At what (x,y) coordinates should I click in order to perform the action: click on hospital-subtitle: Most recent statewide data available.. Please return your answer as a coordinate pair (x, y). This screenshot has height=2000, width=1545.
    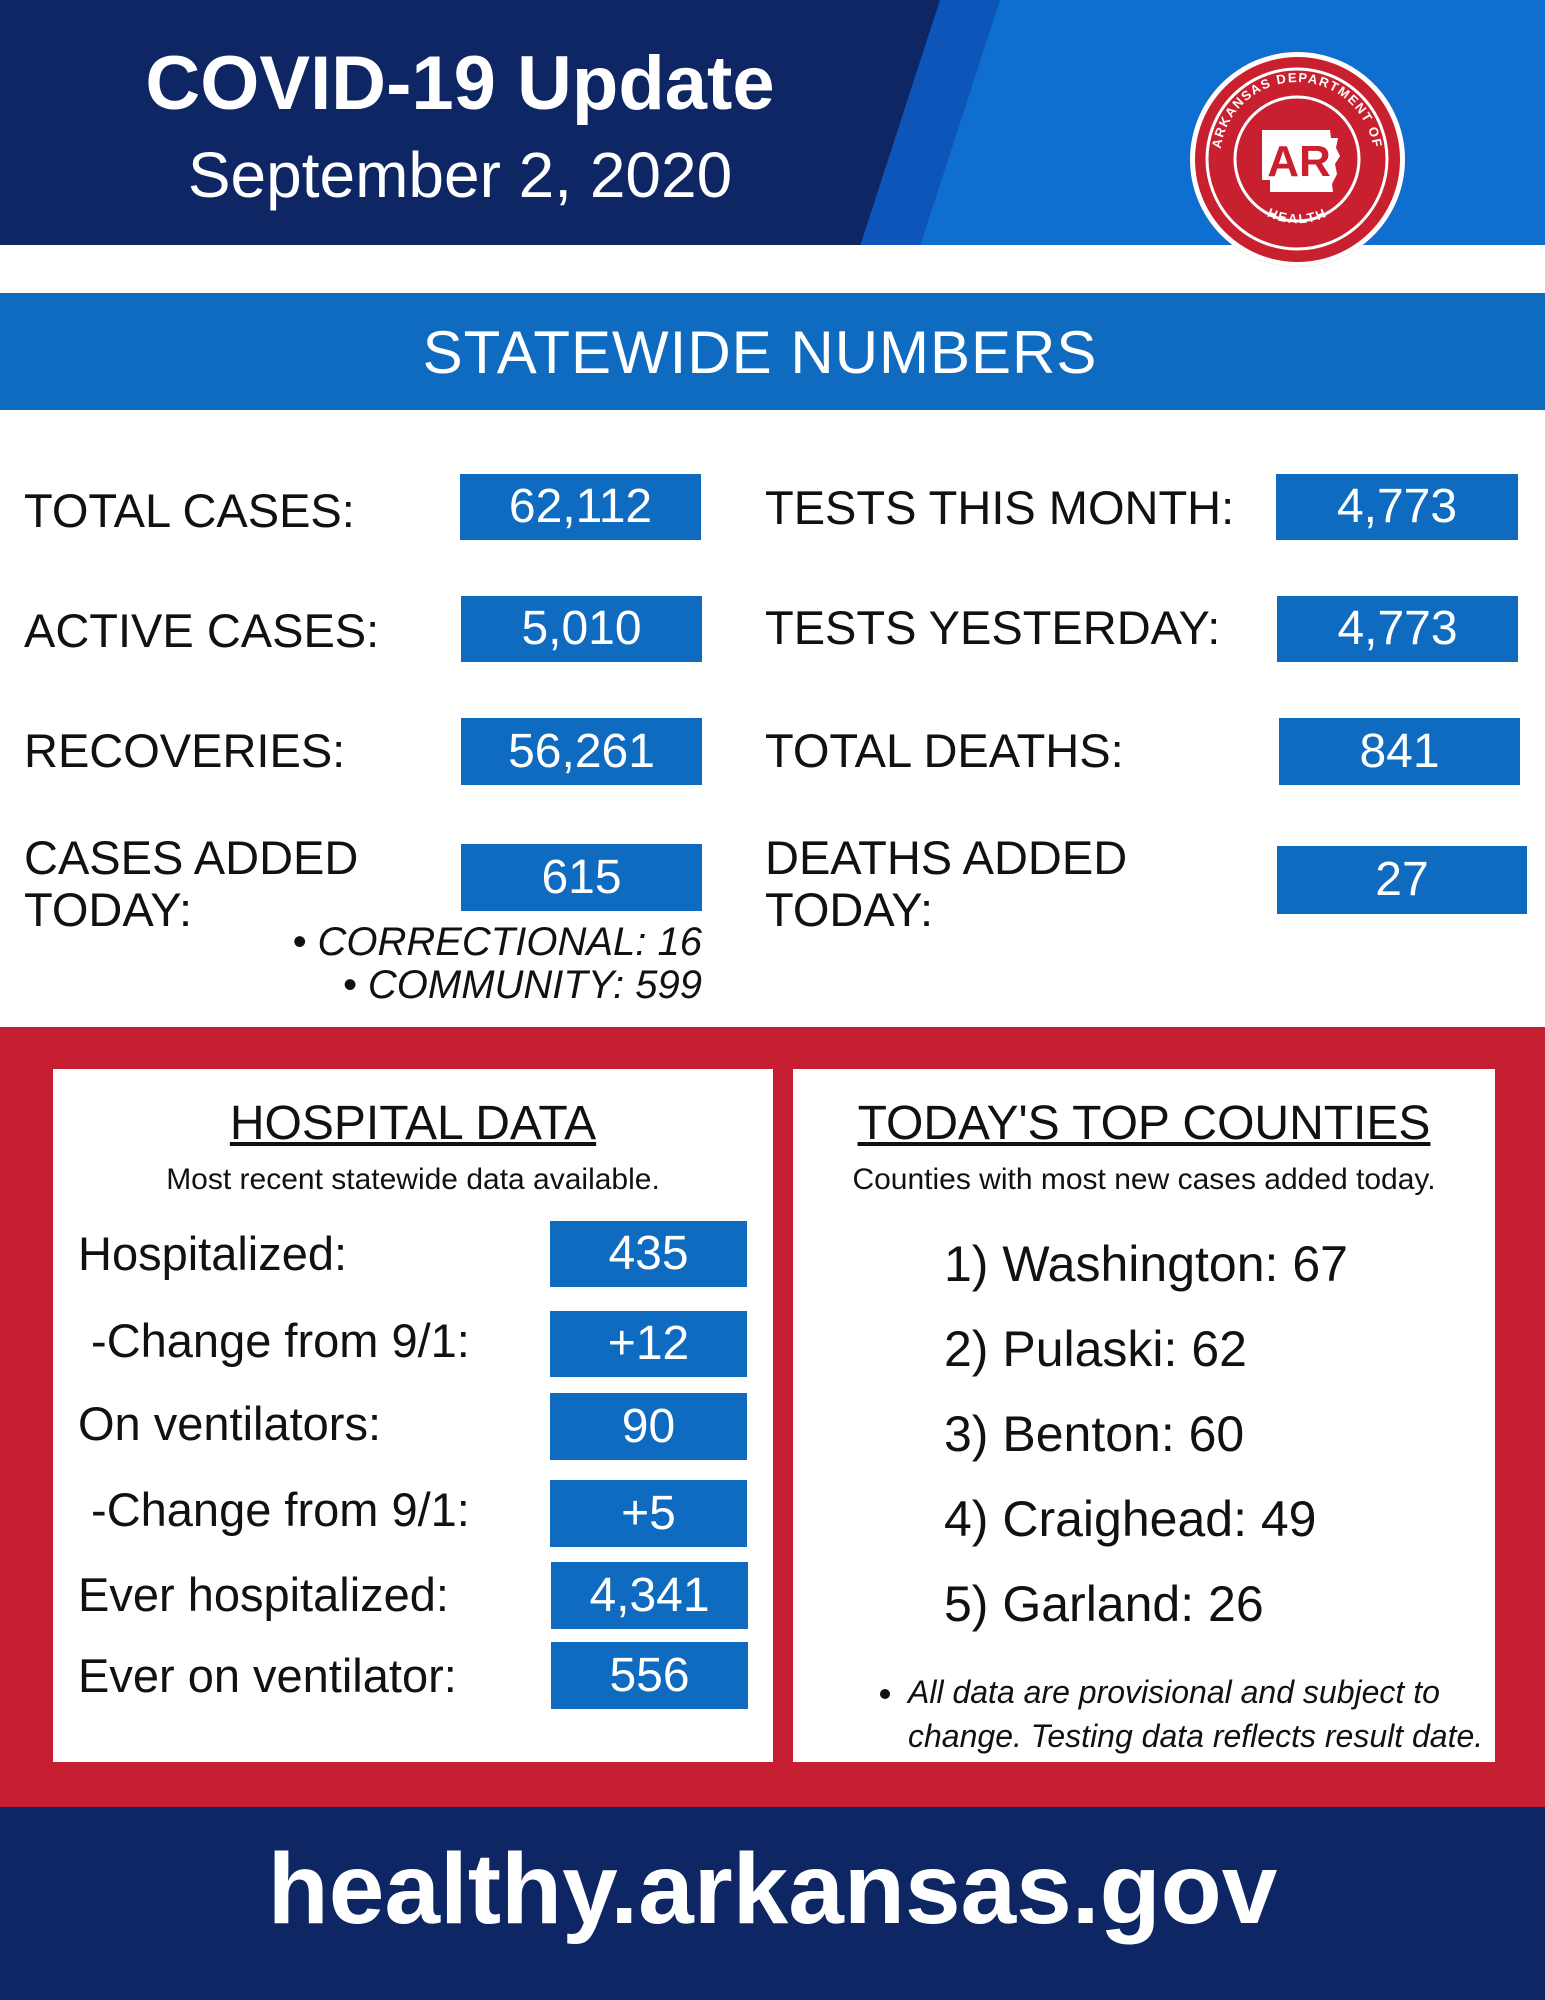
    Looking at the image, I should click on (413, 1179).